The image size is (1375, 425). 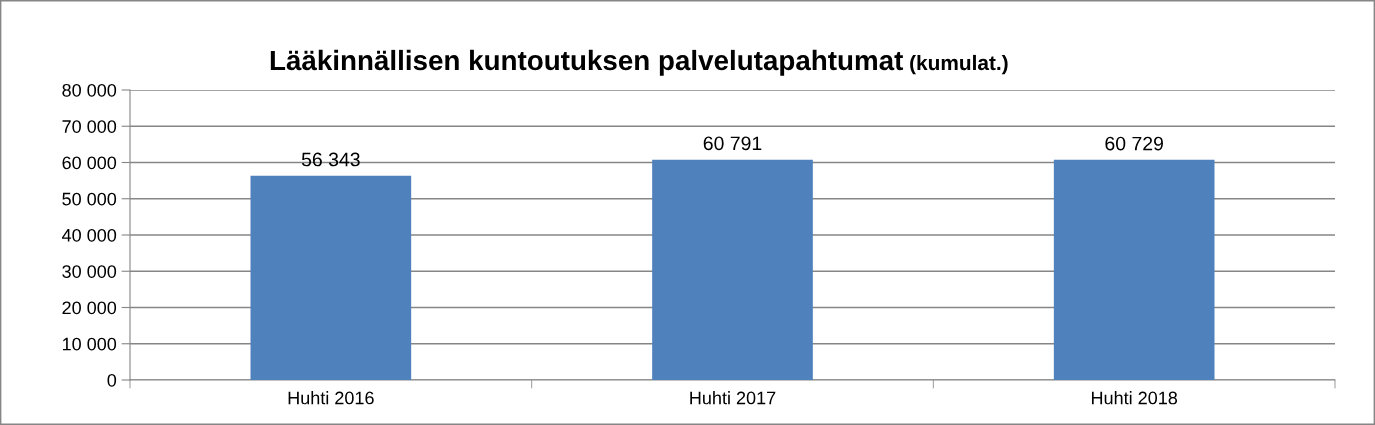 What do you see at coordinates (330, 159) in the screenshot?
I see `data-label: 56 343` at bounding box center [330, 159].